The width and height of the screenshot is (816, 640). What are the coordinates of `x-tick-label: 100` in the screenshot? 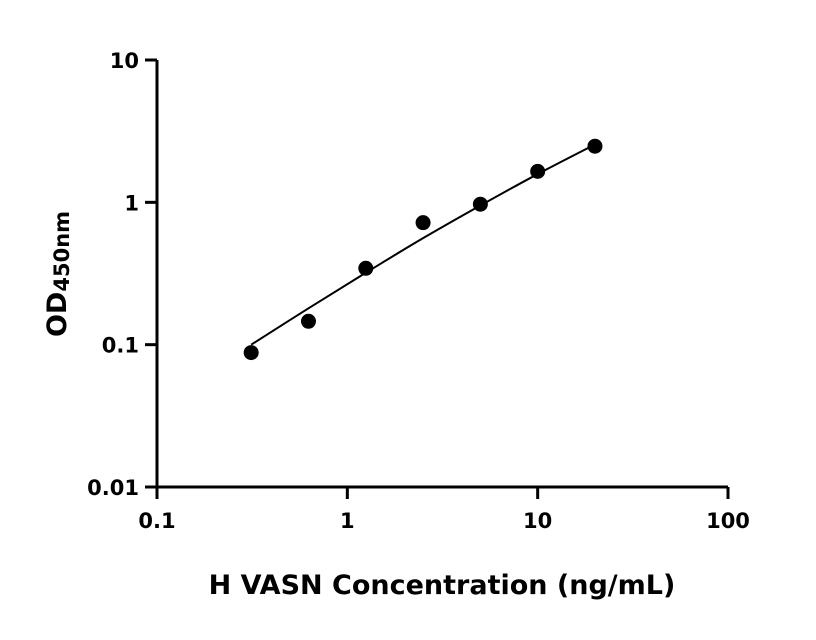 It's located at (728, 521).